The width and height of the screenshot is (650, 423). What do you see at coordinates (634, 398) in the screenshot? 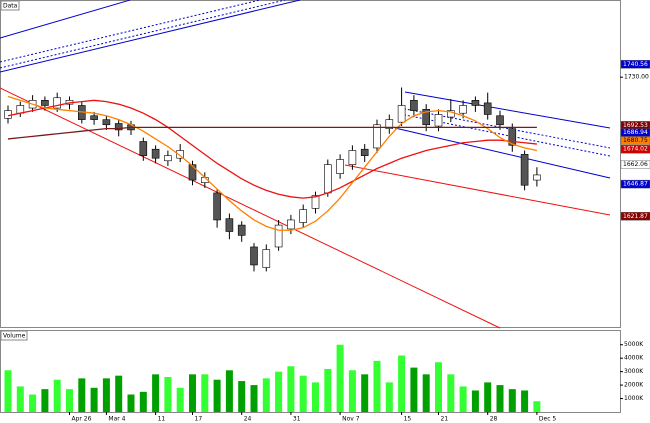
I see `volume-tick-label: 1000K` at bounding box center [634, 398].